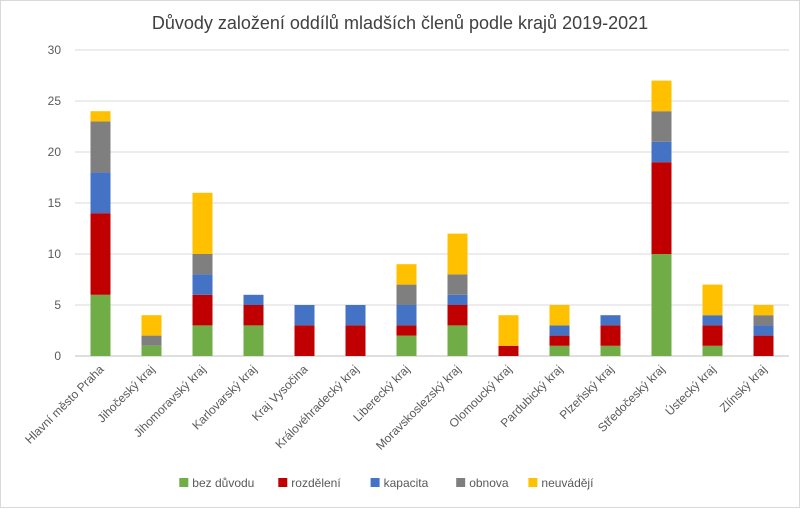  Describe the element at coordinates (316, 406) in the screenshot. I see `x-category-label: Královéhradecký kraj` at that location.